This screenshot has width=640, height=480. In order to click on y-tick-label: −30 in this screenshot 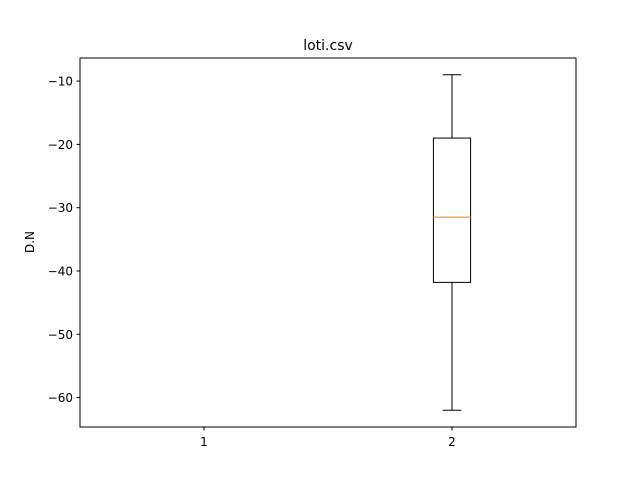, I will do `click(60, 208)`.